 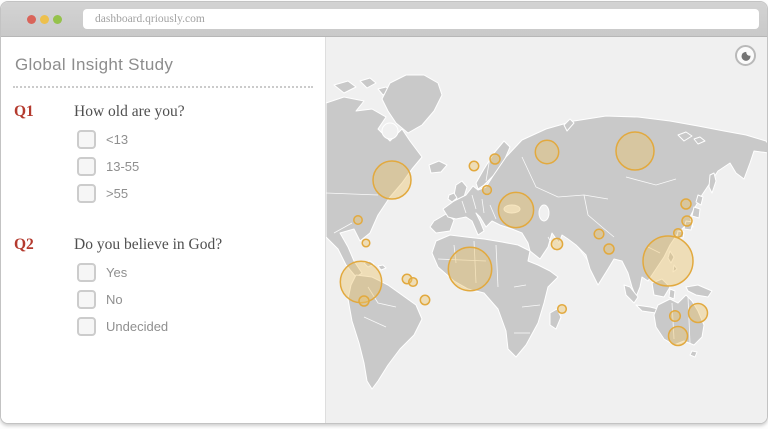 What do you see at coordinates (24, 244) in the screenshot?
I see `question-id: Q2` at bounding box center [24, 244].